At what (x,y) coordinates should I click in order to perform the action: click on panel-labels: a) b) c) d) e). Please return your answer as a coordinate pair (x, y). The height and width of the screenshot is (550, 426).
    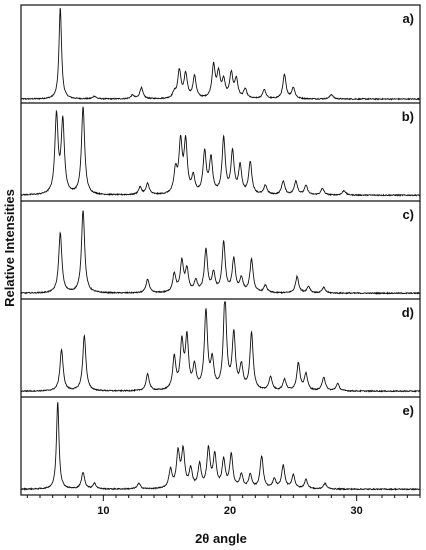
    Looking at the image, I should click on (408, 214).